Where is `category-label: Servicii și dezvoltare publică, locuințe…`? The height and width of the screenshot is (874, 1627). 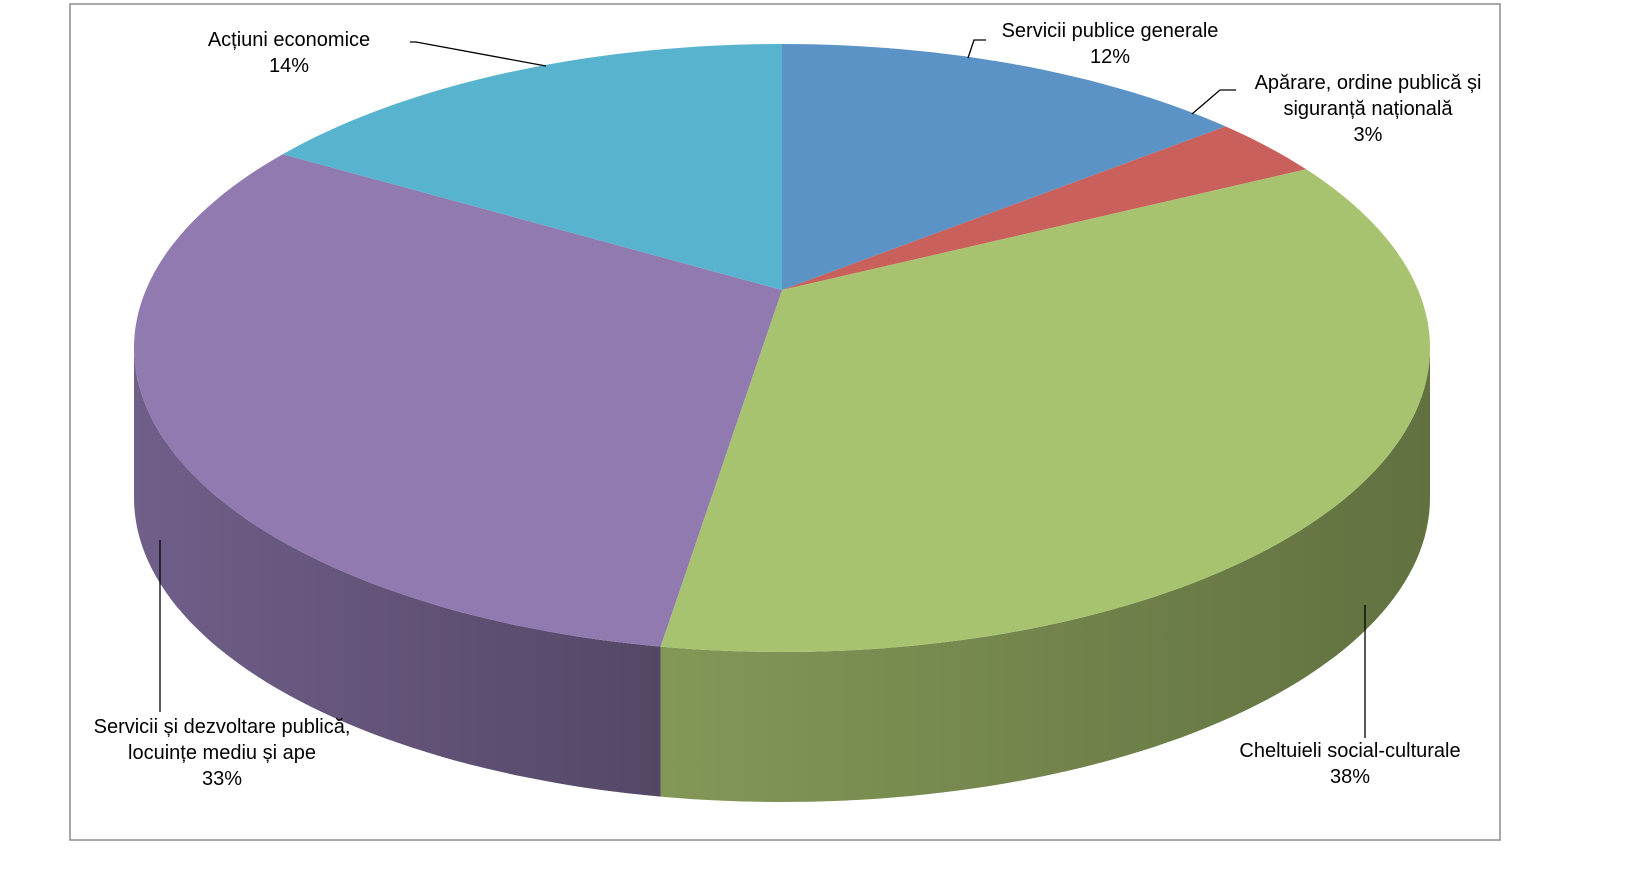 category-label: Servicii și dezvoltare publică, locuințe… is located at coordinates (222, 740).